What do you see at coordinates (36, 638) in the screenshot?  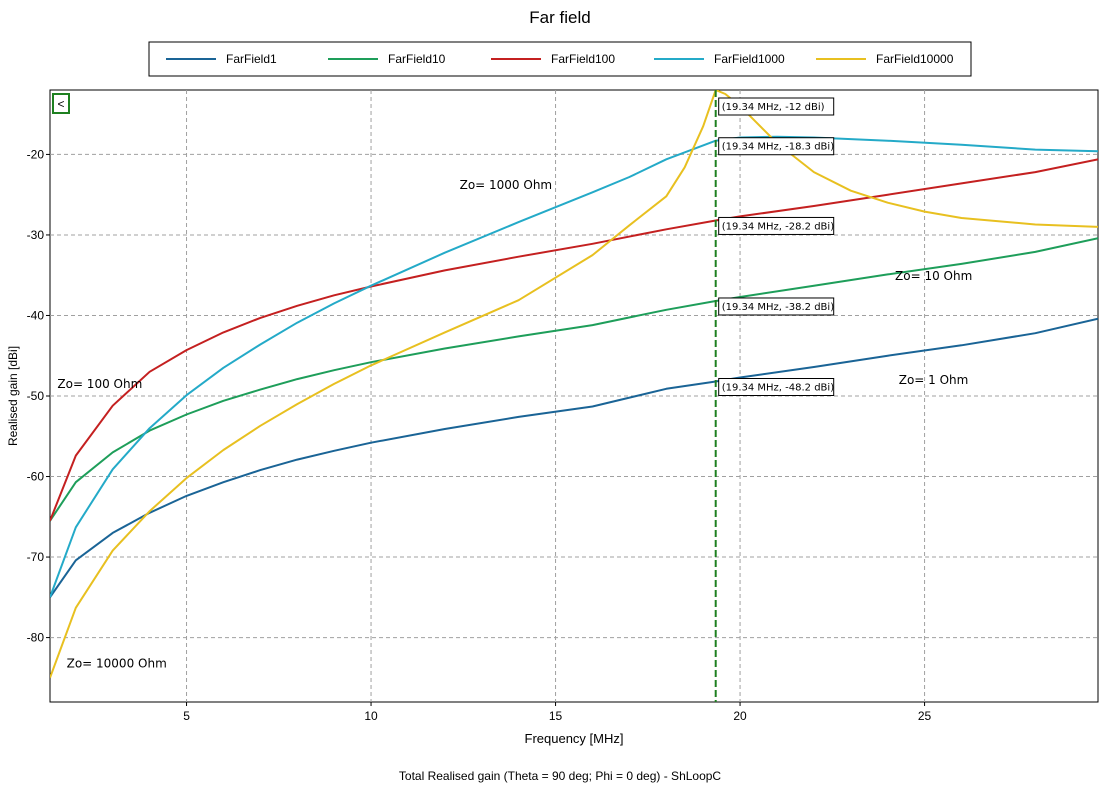 I see `y-tick-label: -80` at bounding box center [36, 638].